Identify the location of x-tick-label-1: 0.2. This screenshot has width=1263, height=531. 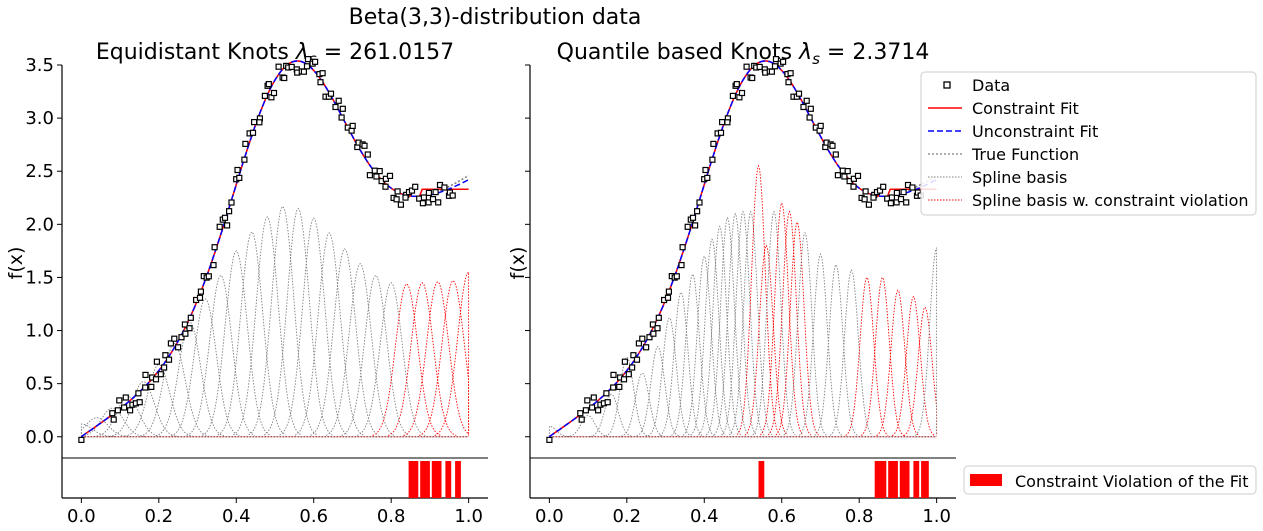
(626, 516).